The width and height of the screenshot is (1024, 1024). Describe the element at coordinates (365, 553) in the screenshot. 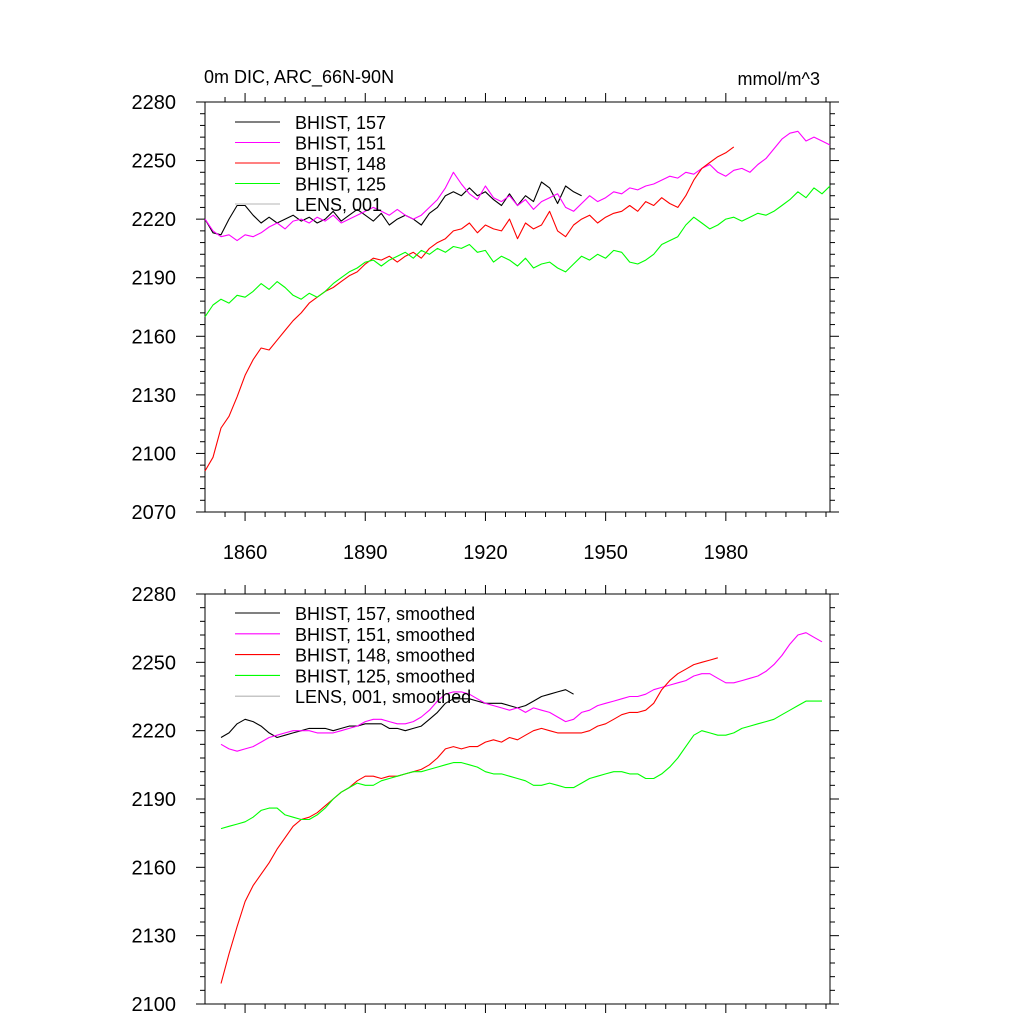

I see `x-tick-label: 1890` at that location.